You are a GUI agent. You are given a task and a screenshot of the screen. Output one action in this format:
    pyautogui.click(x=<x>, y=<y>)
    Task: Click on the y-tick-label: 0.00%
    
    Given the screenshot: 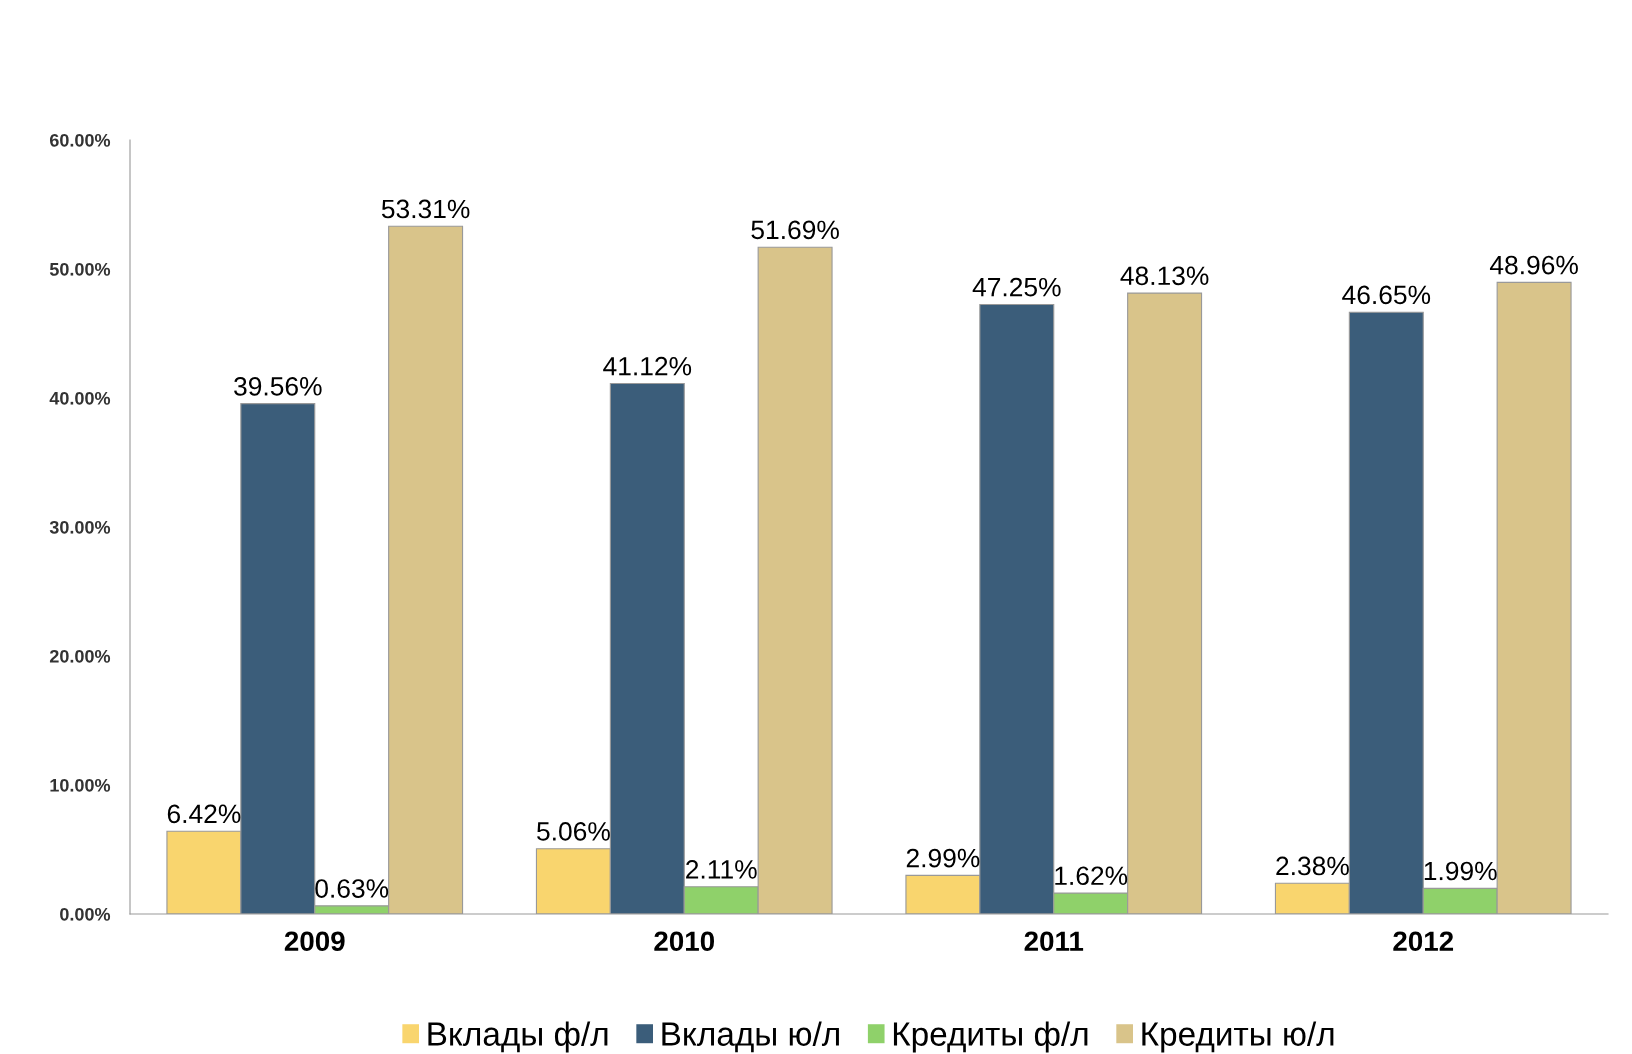 What is the action you would take?
    pyautogui.click(x=85, y=914)
    